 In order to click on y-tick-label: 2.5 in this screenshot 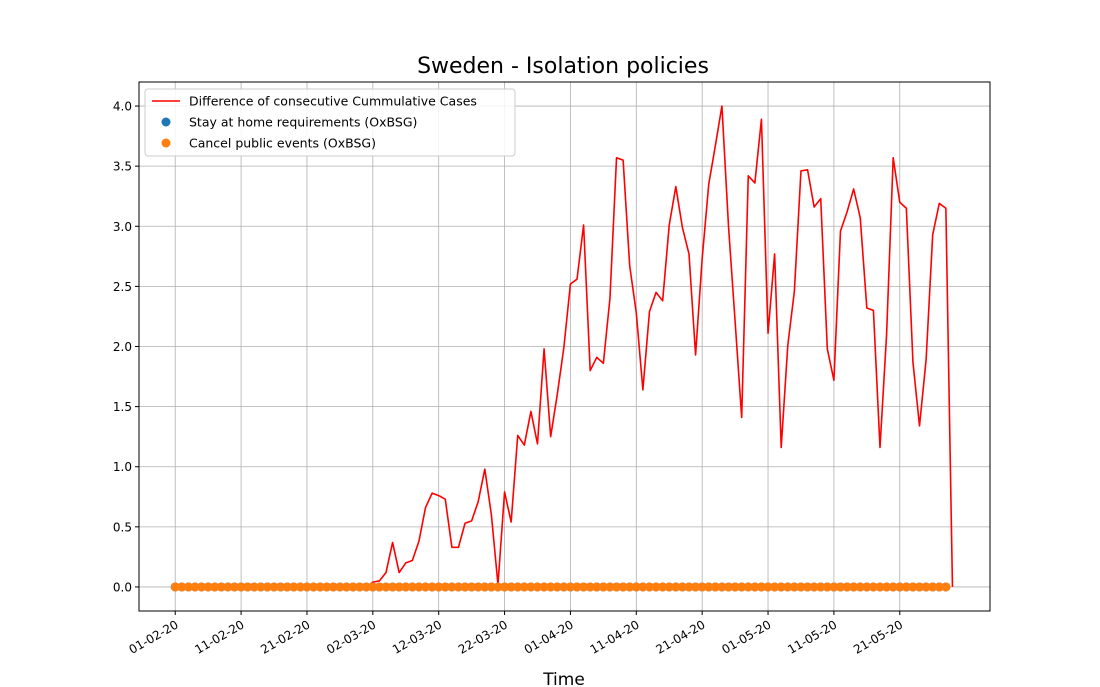, I will do `click(122, 287)`.